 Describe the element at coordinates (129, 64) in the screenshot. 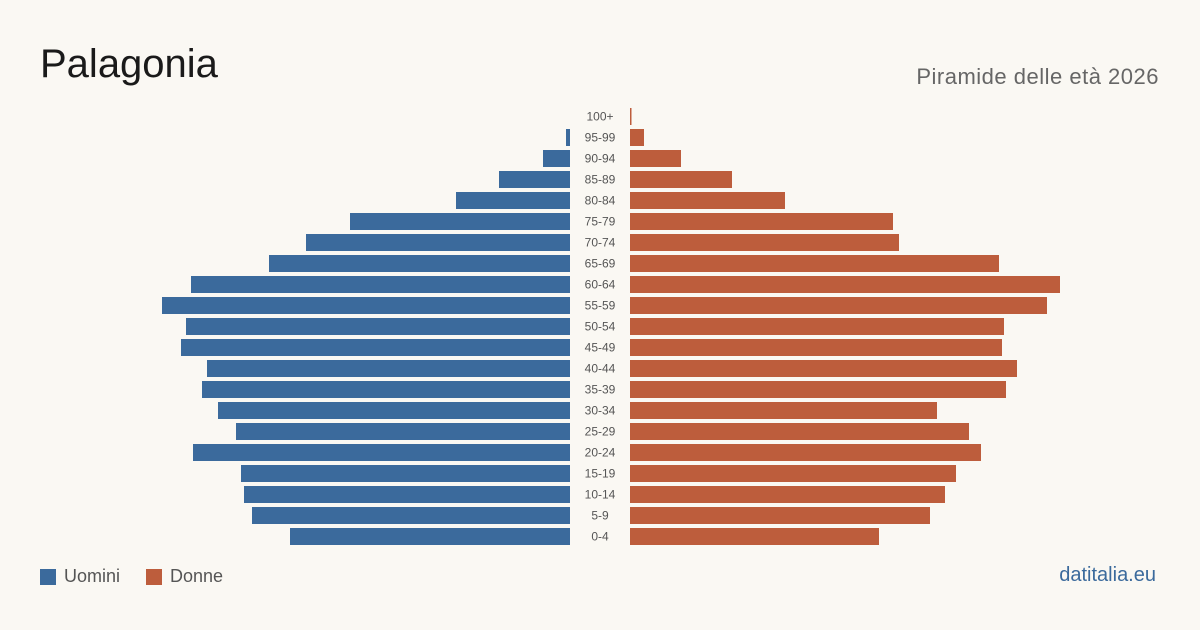

I see `chart-title: Palagonia` at that location.